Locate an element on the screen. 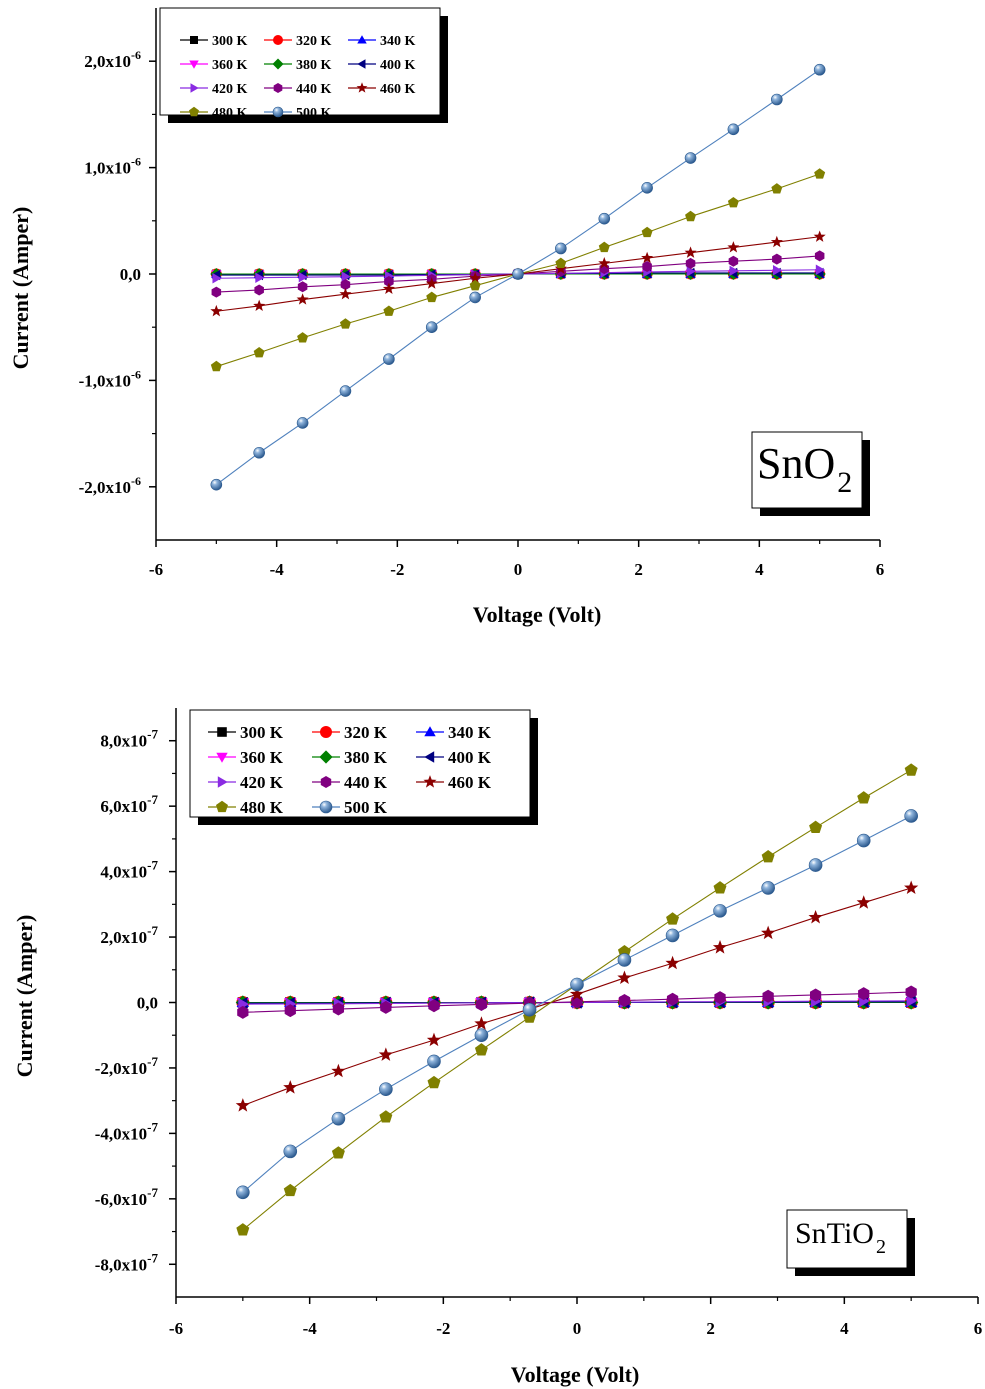  y-tick-mantissa: 0,0 is located at coordinates (147, 1003).